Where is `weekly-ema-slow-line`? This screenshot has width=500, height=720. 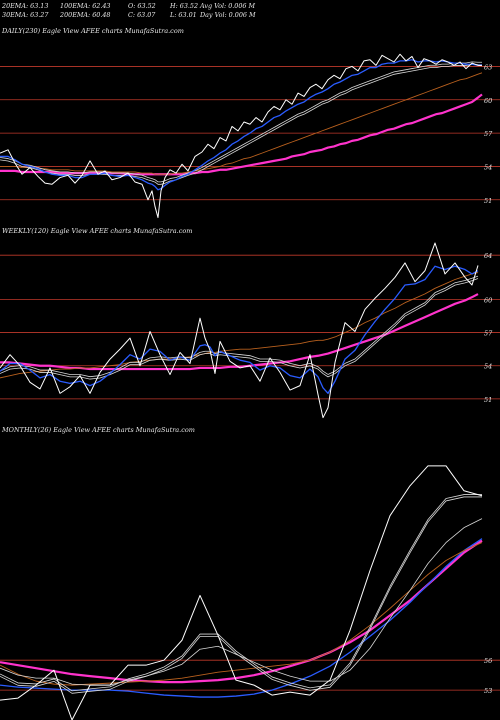 weekly-ema-slow-line is located at coordinates (239, 332).